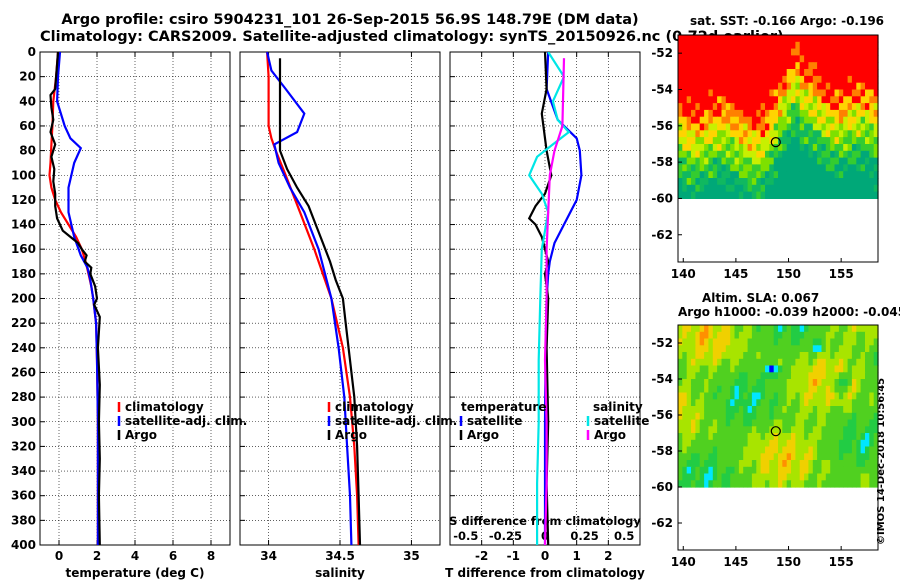  What do you see at coordinates (374, 407) in the screenshot?
I see `salinity-legend-label: climatology` at bounding box center [374, 407].